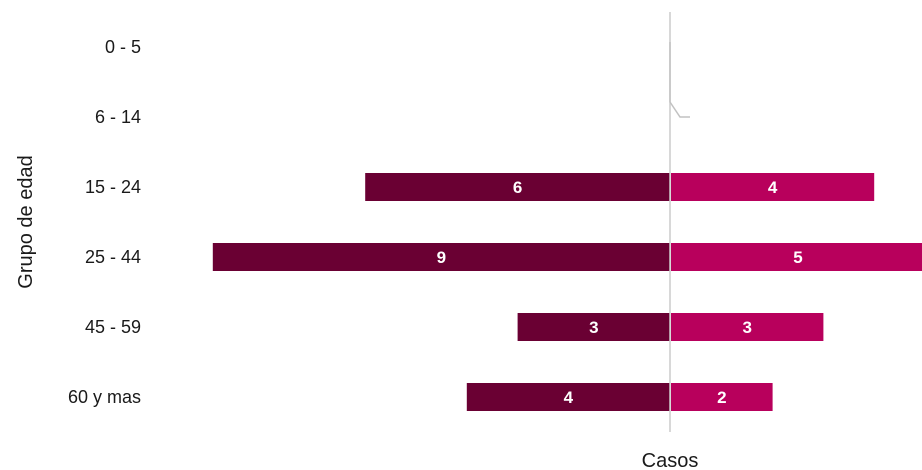 The image size is (922, 470). I want to click on bar-value-label: 9, so click(441, 257).